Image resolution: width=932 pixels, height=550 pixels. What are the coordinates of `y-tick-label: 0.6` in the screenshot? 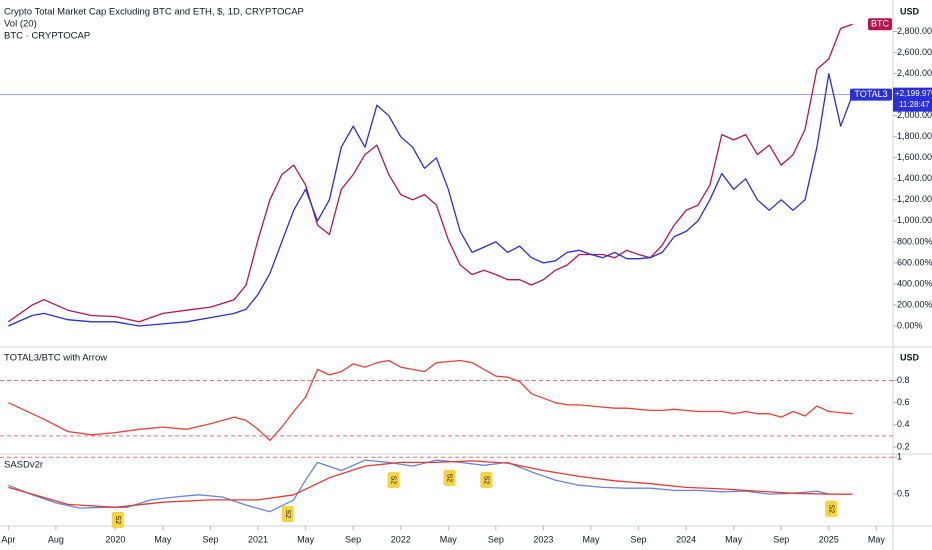 It's located at (903, 402).